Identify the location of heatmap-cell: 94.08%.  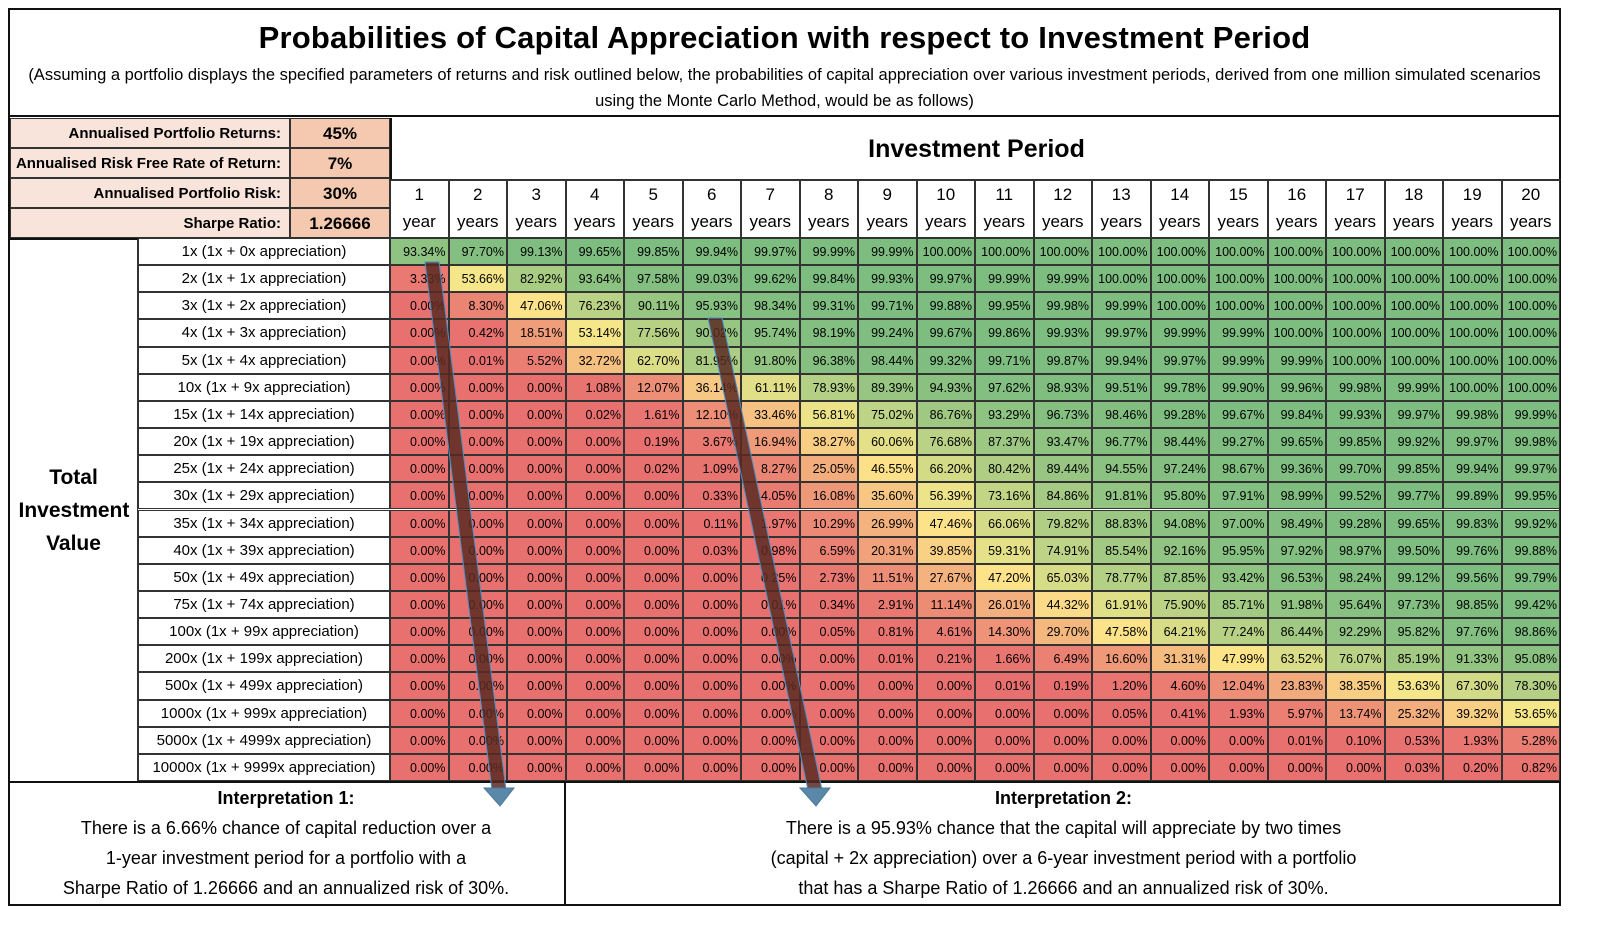
(1179, 523).